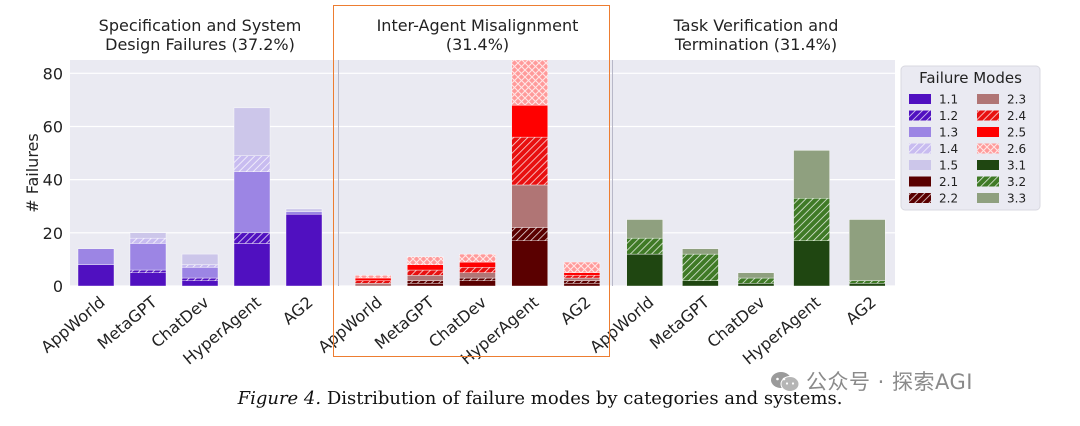 The image size is (1080, 426). What do you see at coordinates (1016, 149) in the screenshot?
I see `legend-label: 2.6` at bounding box center [1016, 149].